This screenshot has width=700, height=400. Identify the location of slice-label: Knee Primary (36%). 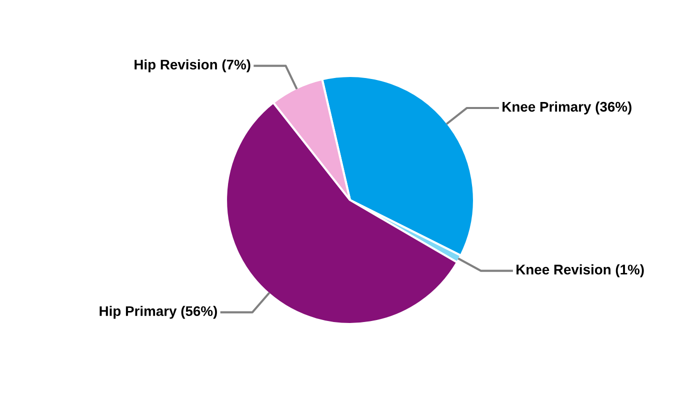
(567, 108).